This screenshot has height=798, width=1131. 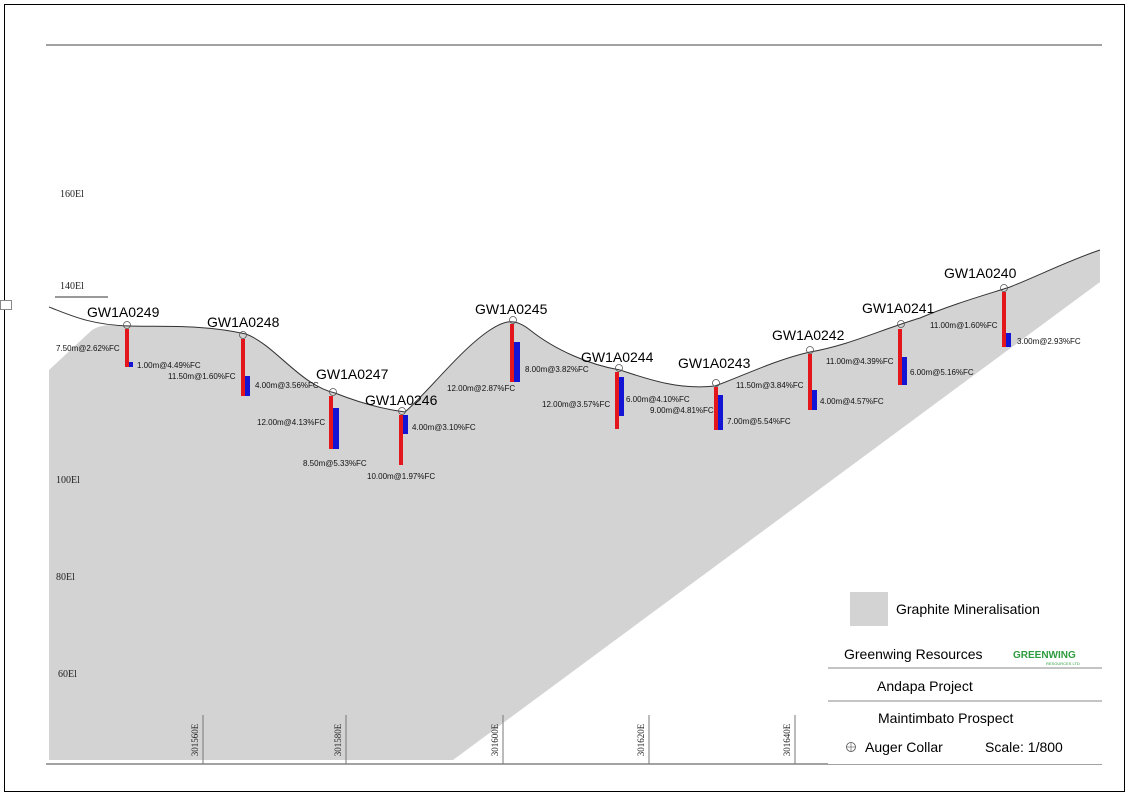 What do you see at coordinates (291, 422) in the screenshot?
I see `interval-label: 12.00m@4.13%FC` at bounding box center [291, 422].